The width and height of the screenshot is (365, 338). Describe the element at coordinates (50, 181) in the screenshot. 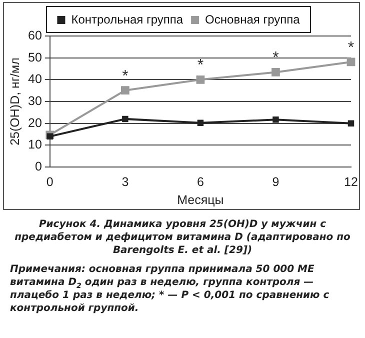

I see `x-tick-label: 0` at that location.